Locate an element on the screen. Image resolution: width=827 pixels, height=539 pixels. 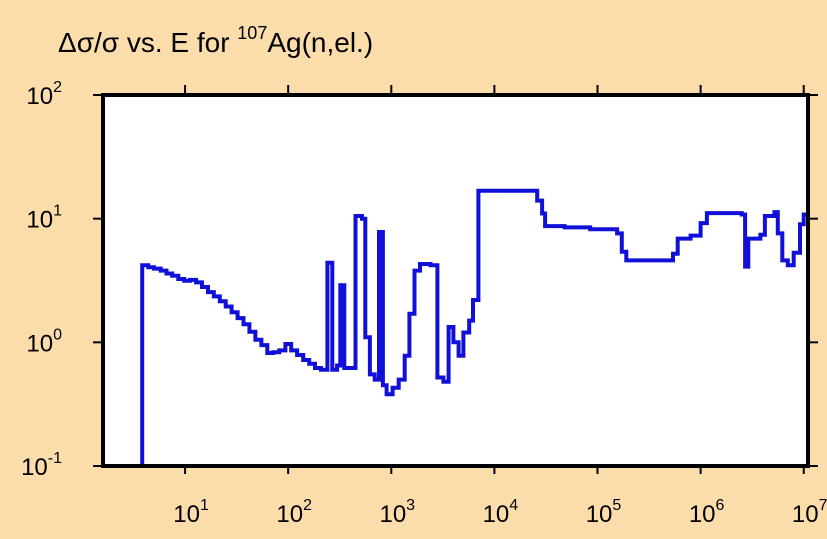
x-tick-label-0-base: 10 is located at coordinates (186, 514).